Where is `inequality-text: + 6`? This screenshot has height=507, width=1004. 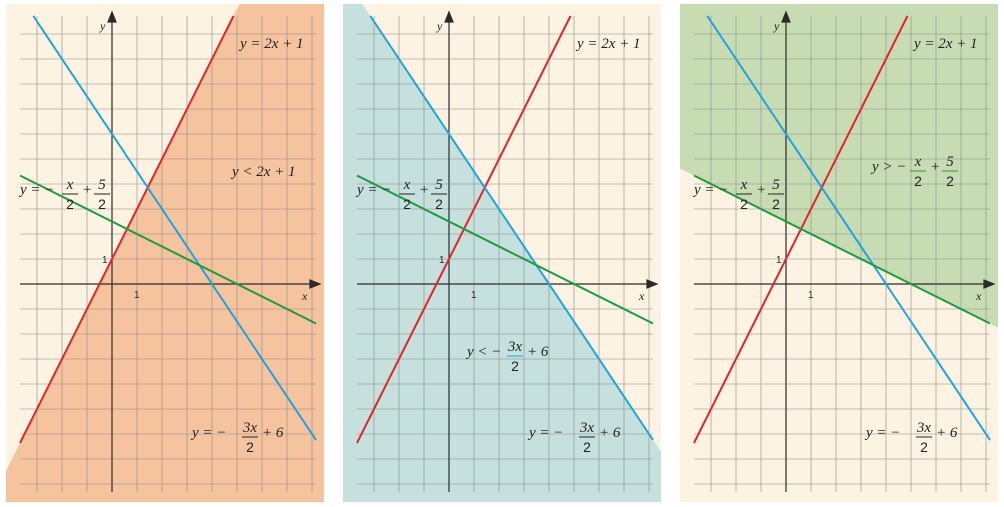 inequality-text: + 6 is located at coordinates (538, 352).